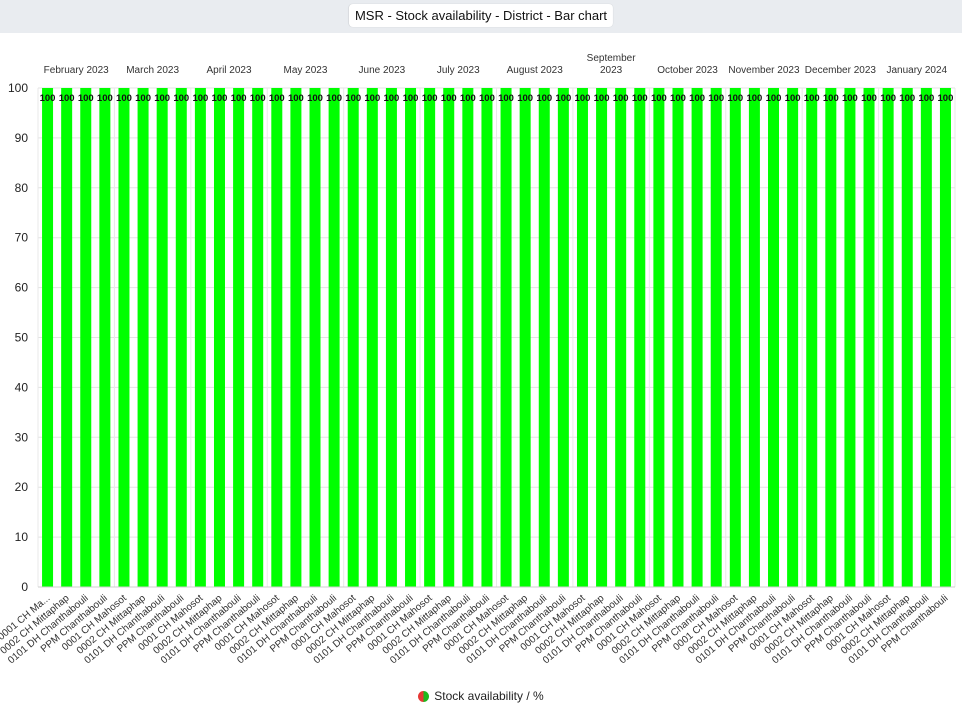 The height and width of the screenshot is (717, 962). Describe the element at coordinates (22, 188) in the screenshot. I see `y-tick-label: 80` at that location.